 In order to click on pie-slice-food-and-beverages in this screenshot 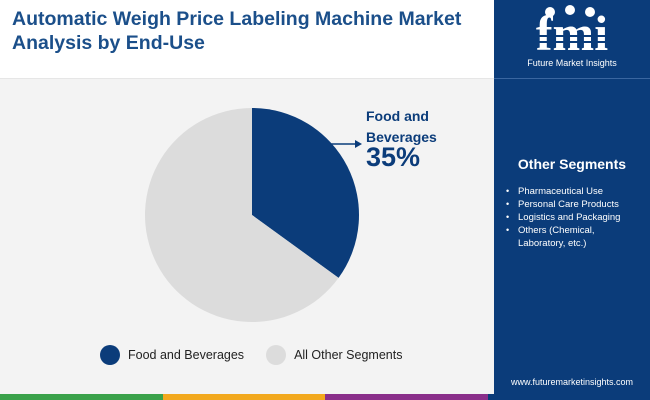, I will do `click(305, 193)`.